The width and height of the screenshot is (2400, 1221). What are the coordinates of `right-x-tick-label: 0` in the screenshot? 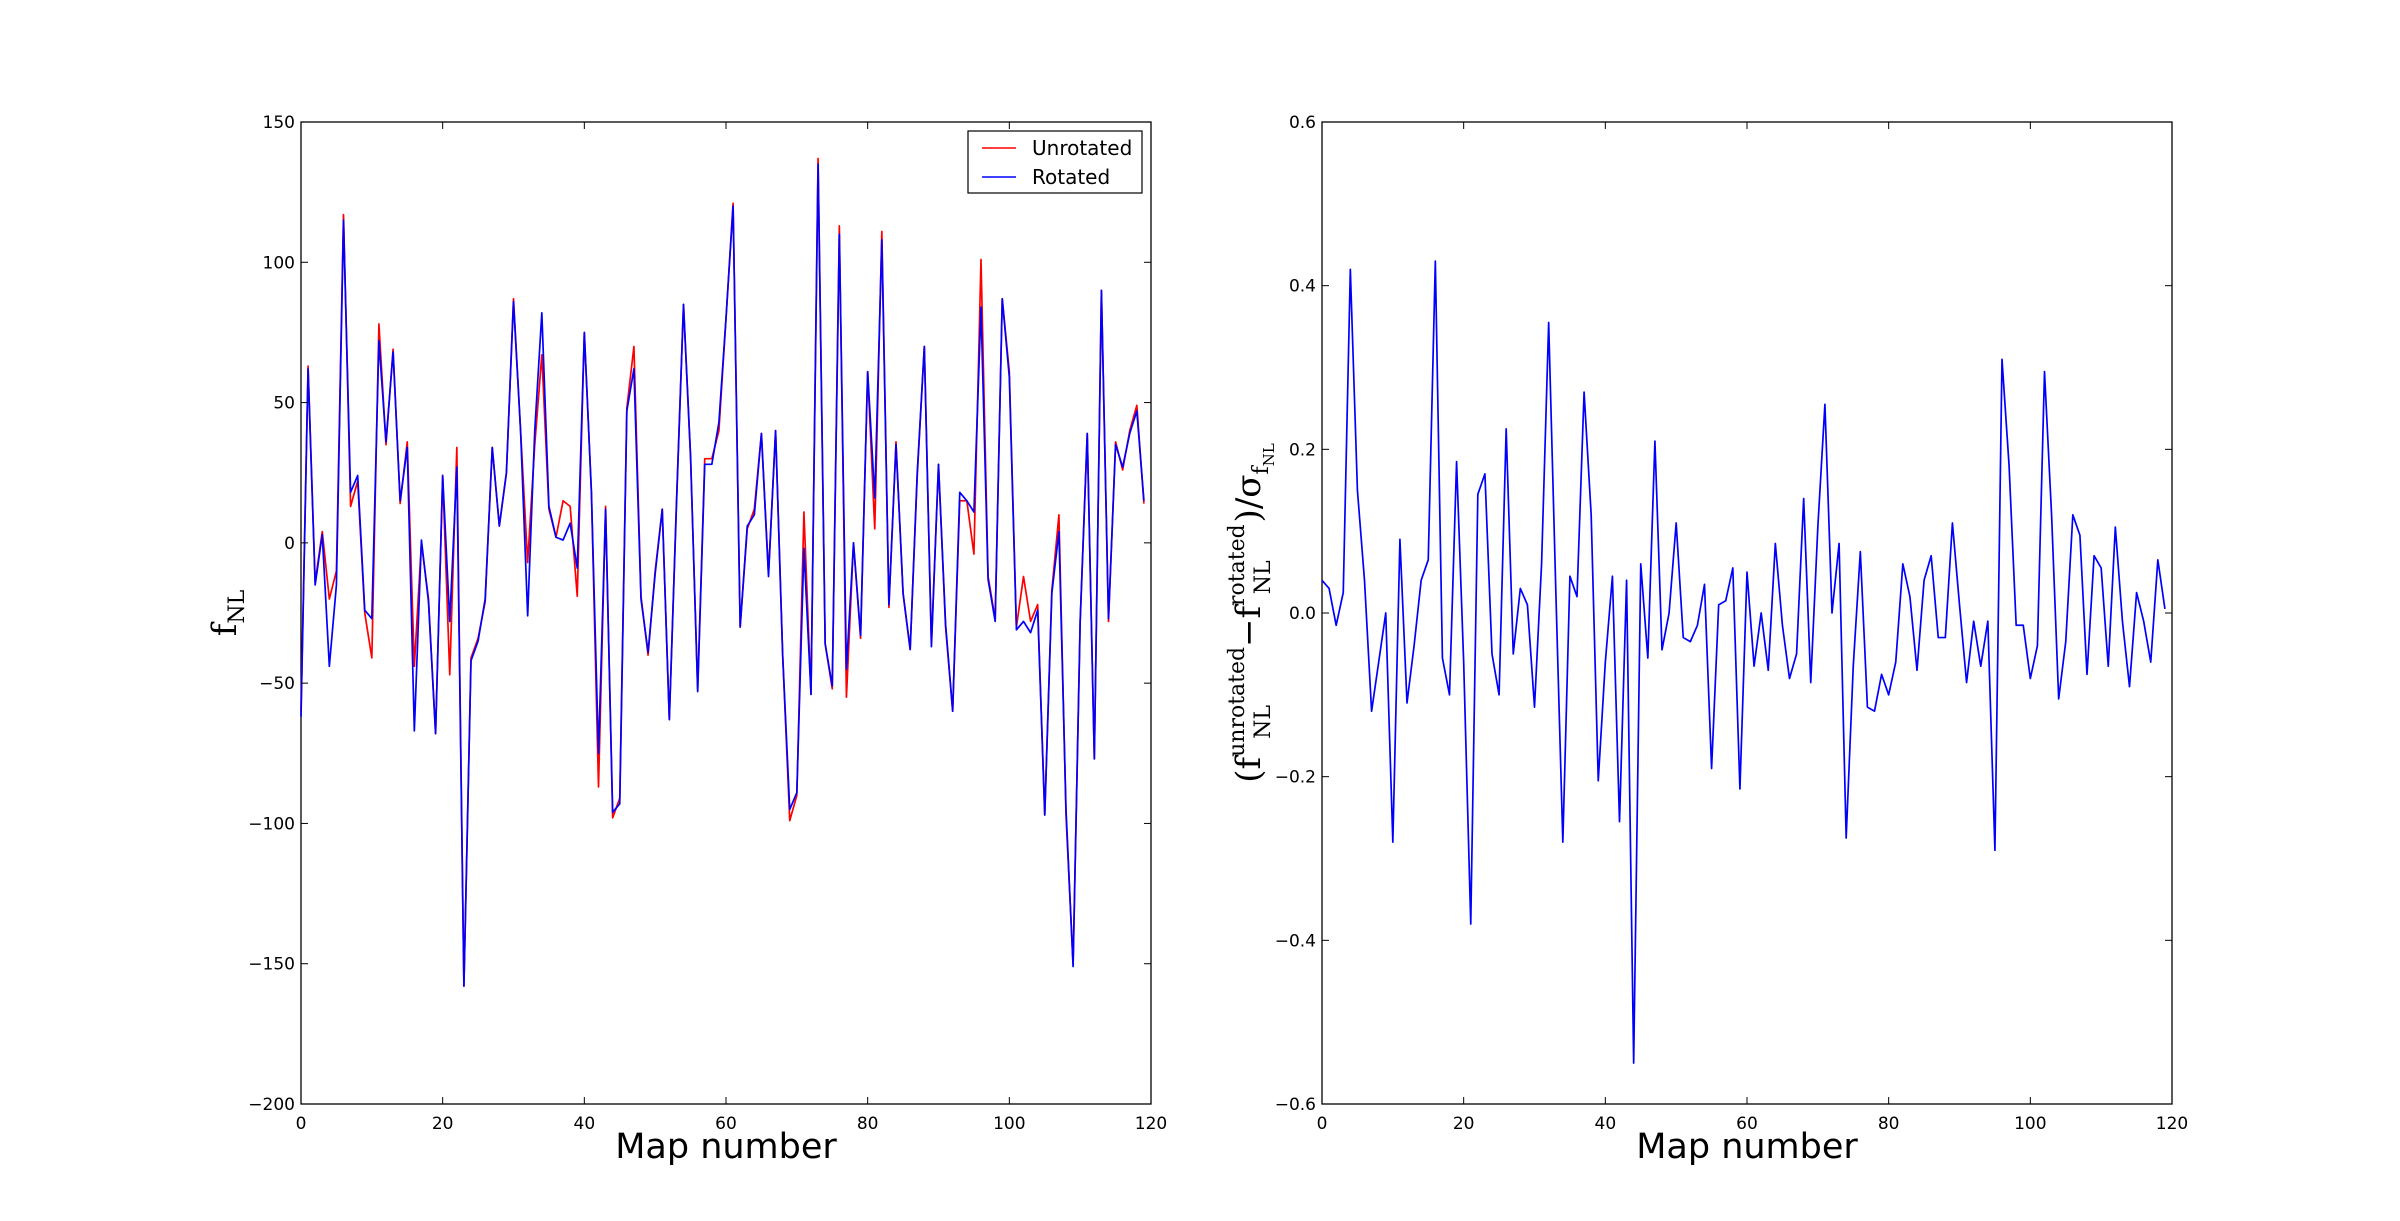 It's located at (1322, 1124).